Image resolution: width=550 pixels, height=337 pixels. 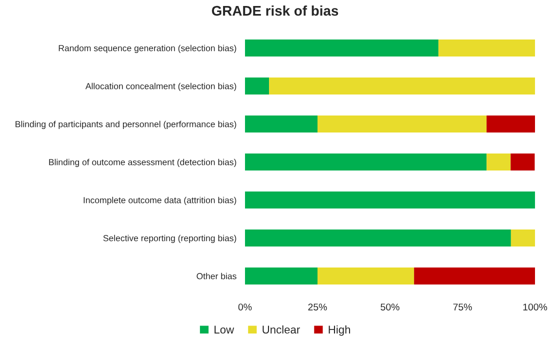 I want to click on x-tick-label: 50%, so click(x=390, y=307).